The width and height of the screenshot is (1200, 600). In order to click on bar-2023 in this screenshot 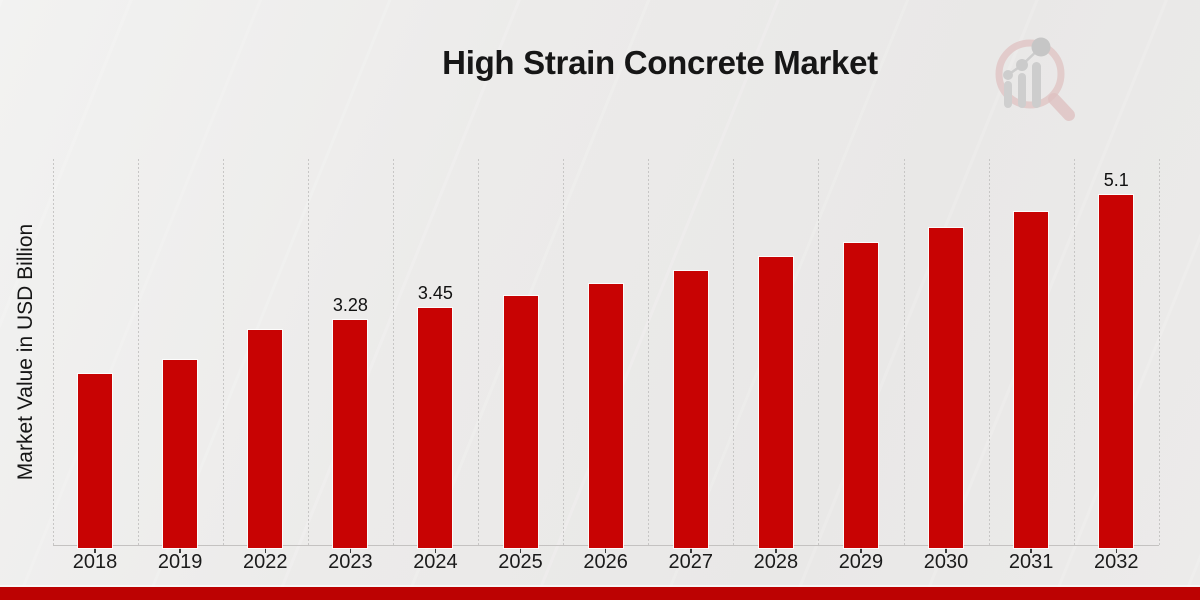, I will do `click(350, 434)`.